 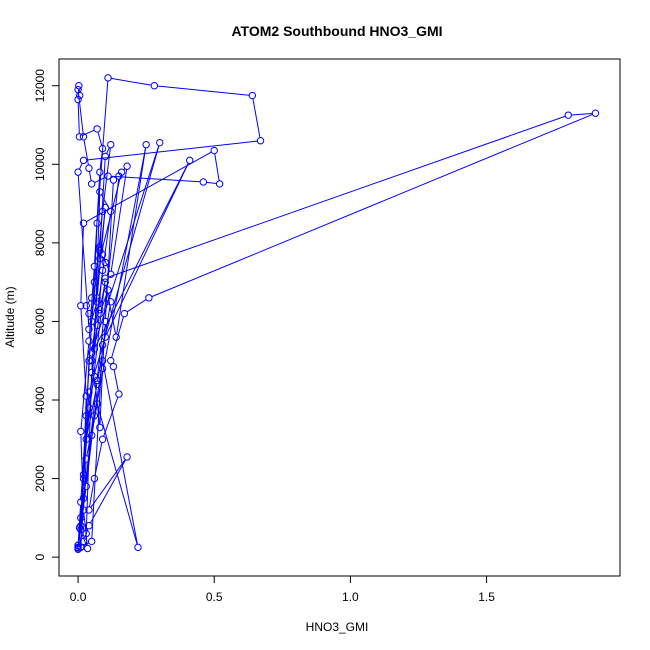 What do you see at coordinates (40, 399) in the screenshot?
I see `y-tick-label: 4000` at bounding box center [40, 399].